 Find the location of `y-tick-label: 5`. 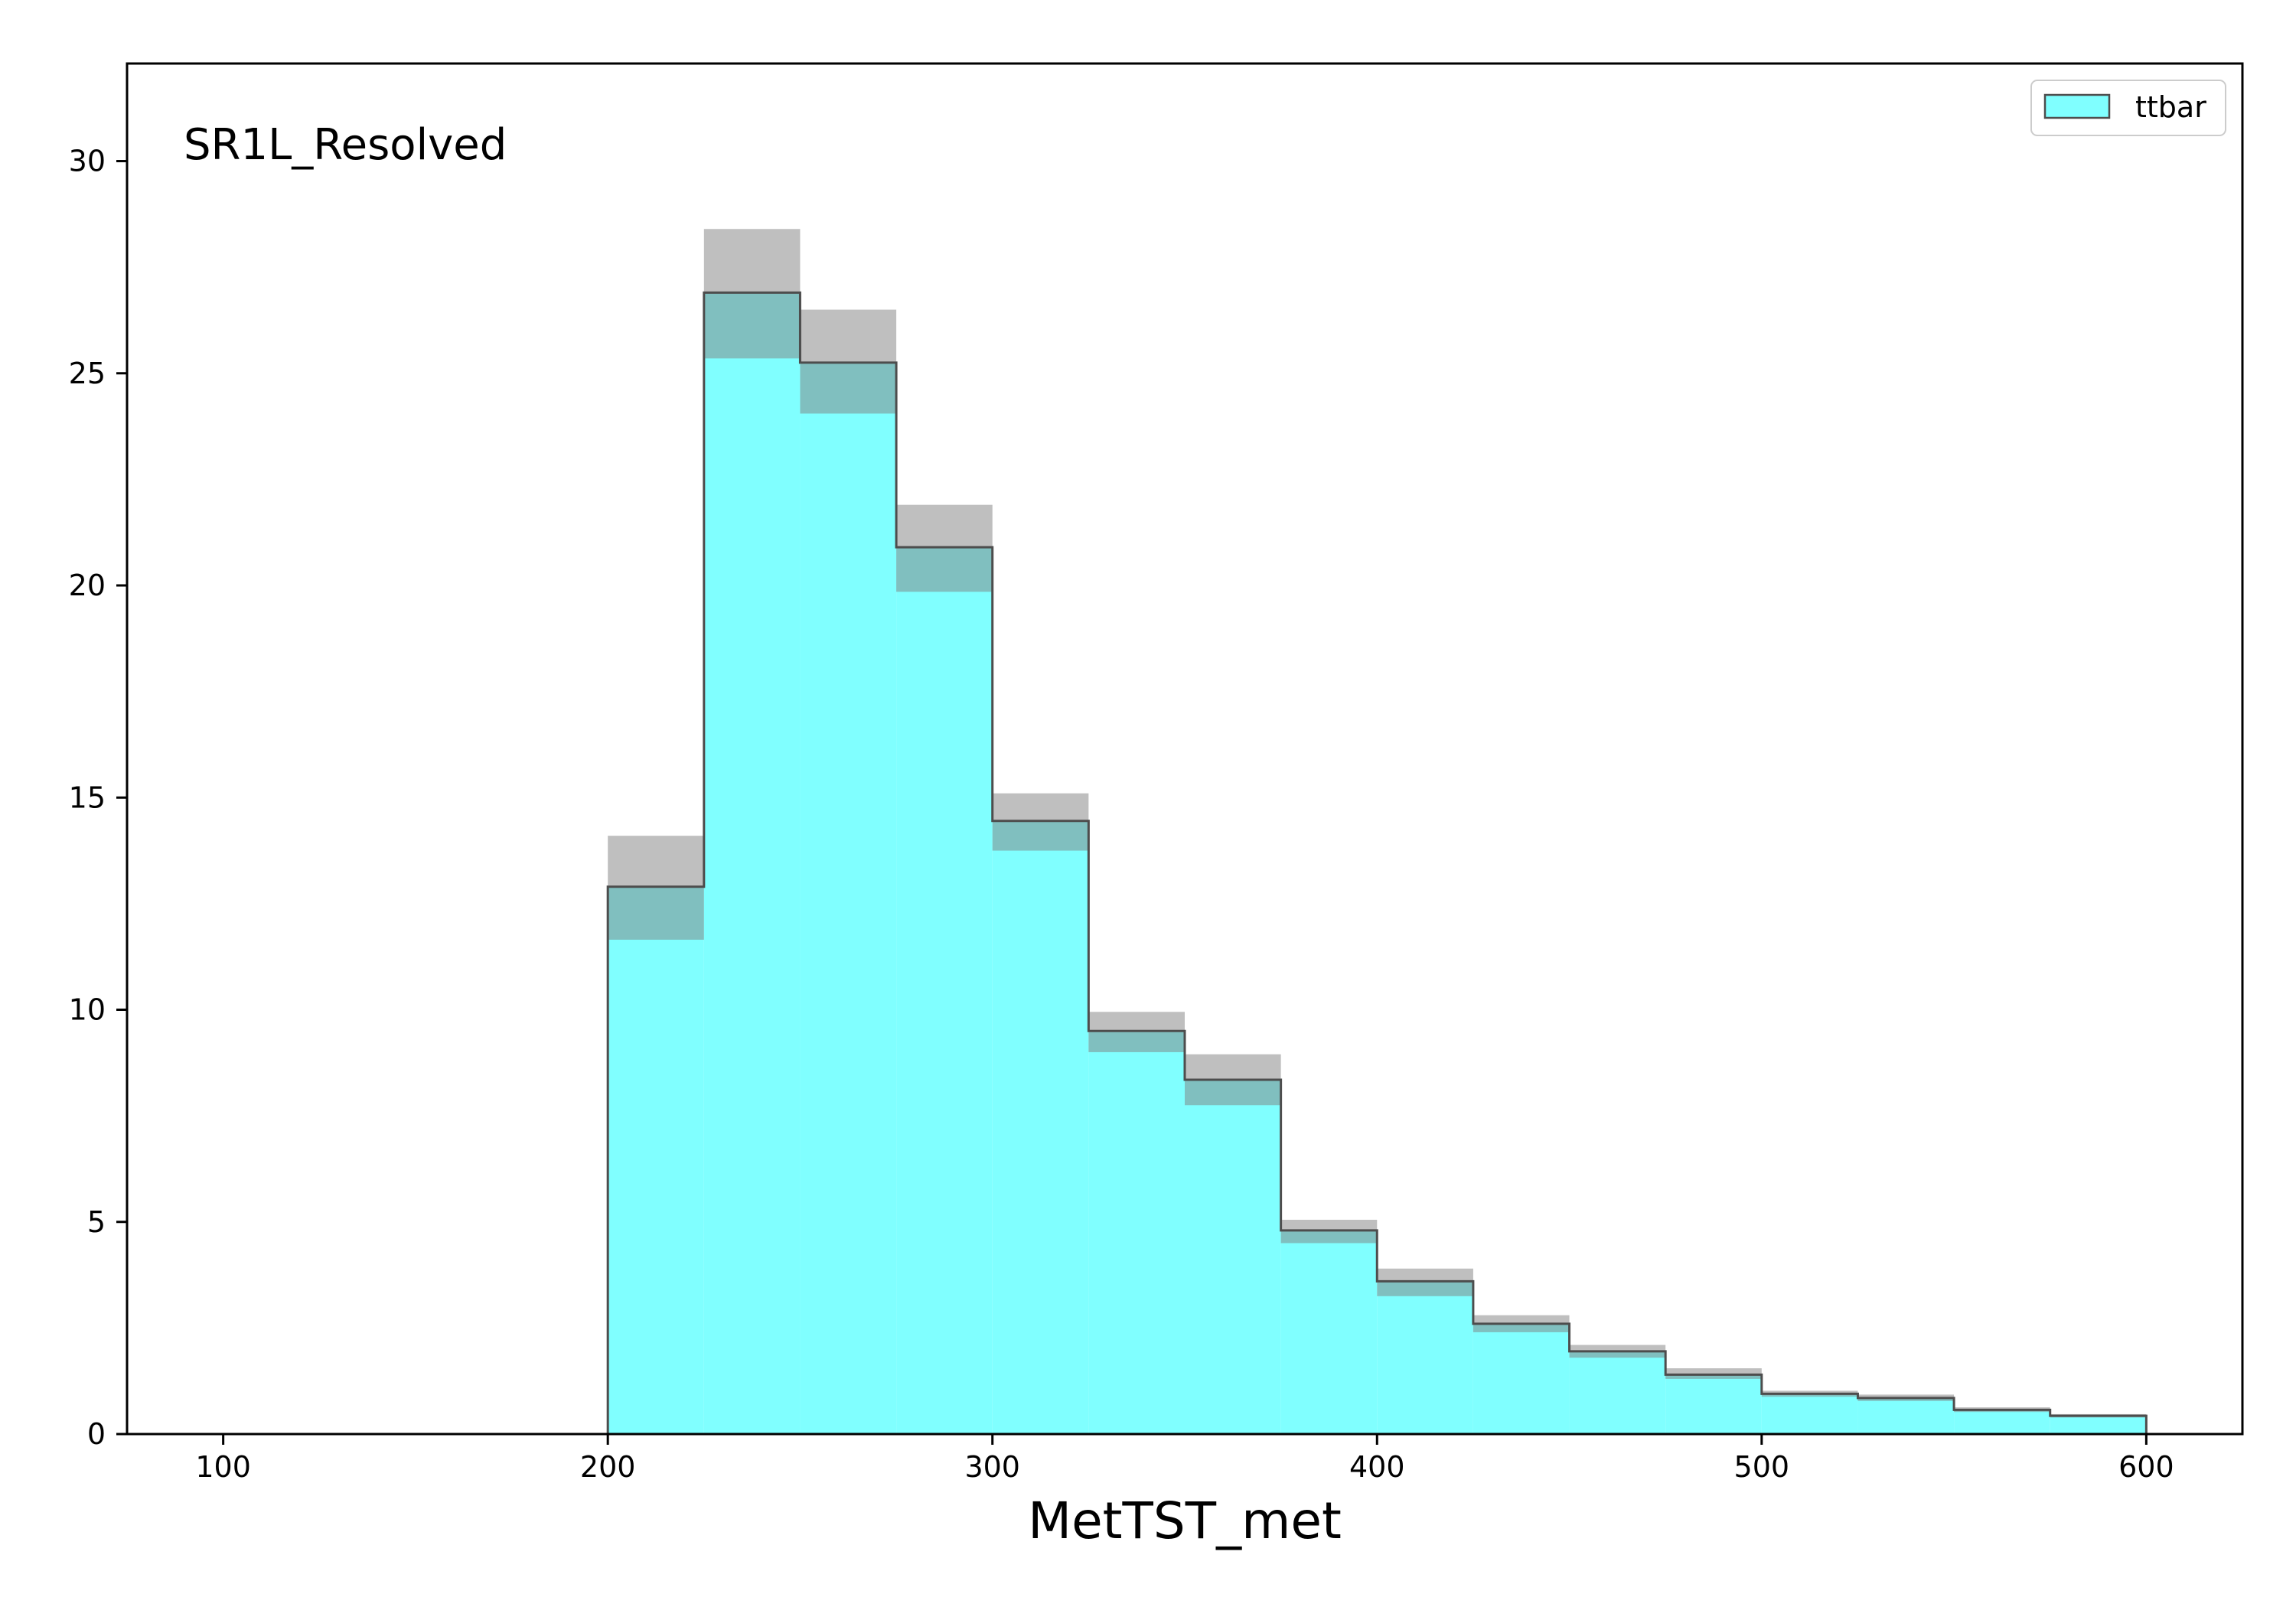

y-tick-label: 5 is located at coordinates (96, 1222).